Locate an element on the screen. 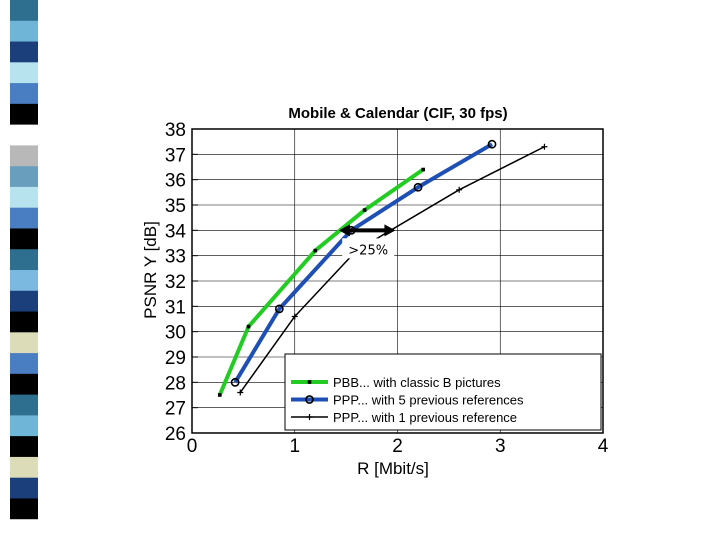 The image size is (720, 540). y-tick-label: 33 is located at coordinates (175, 257).